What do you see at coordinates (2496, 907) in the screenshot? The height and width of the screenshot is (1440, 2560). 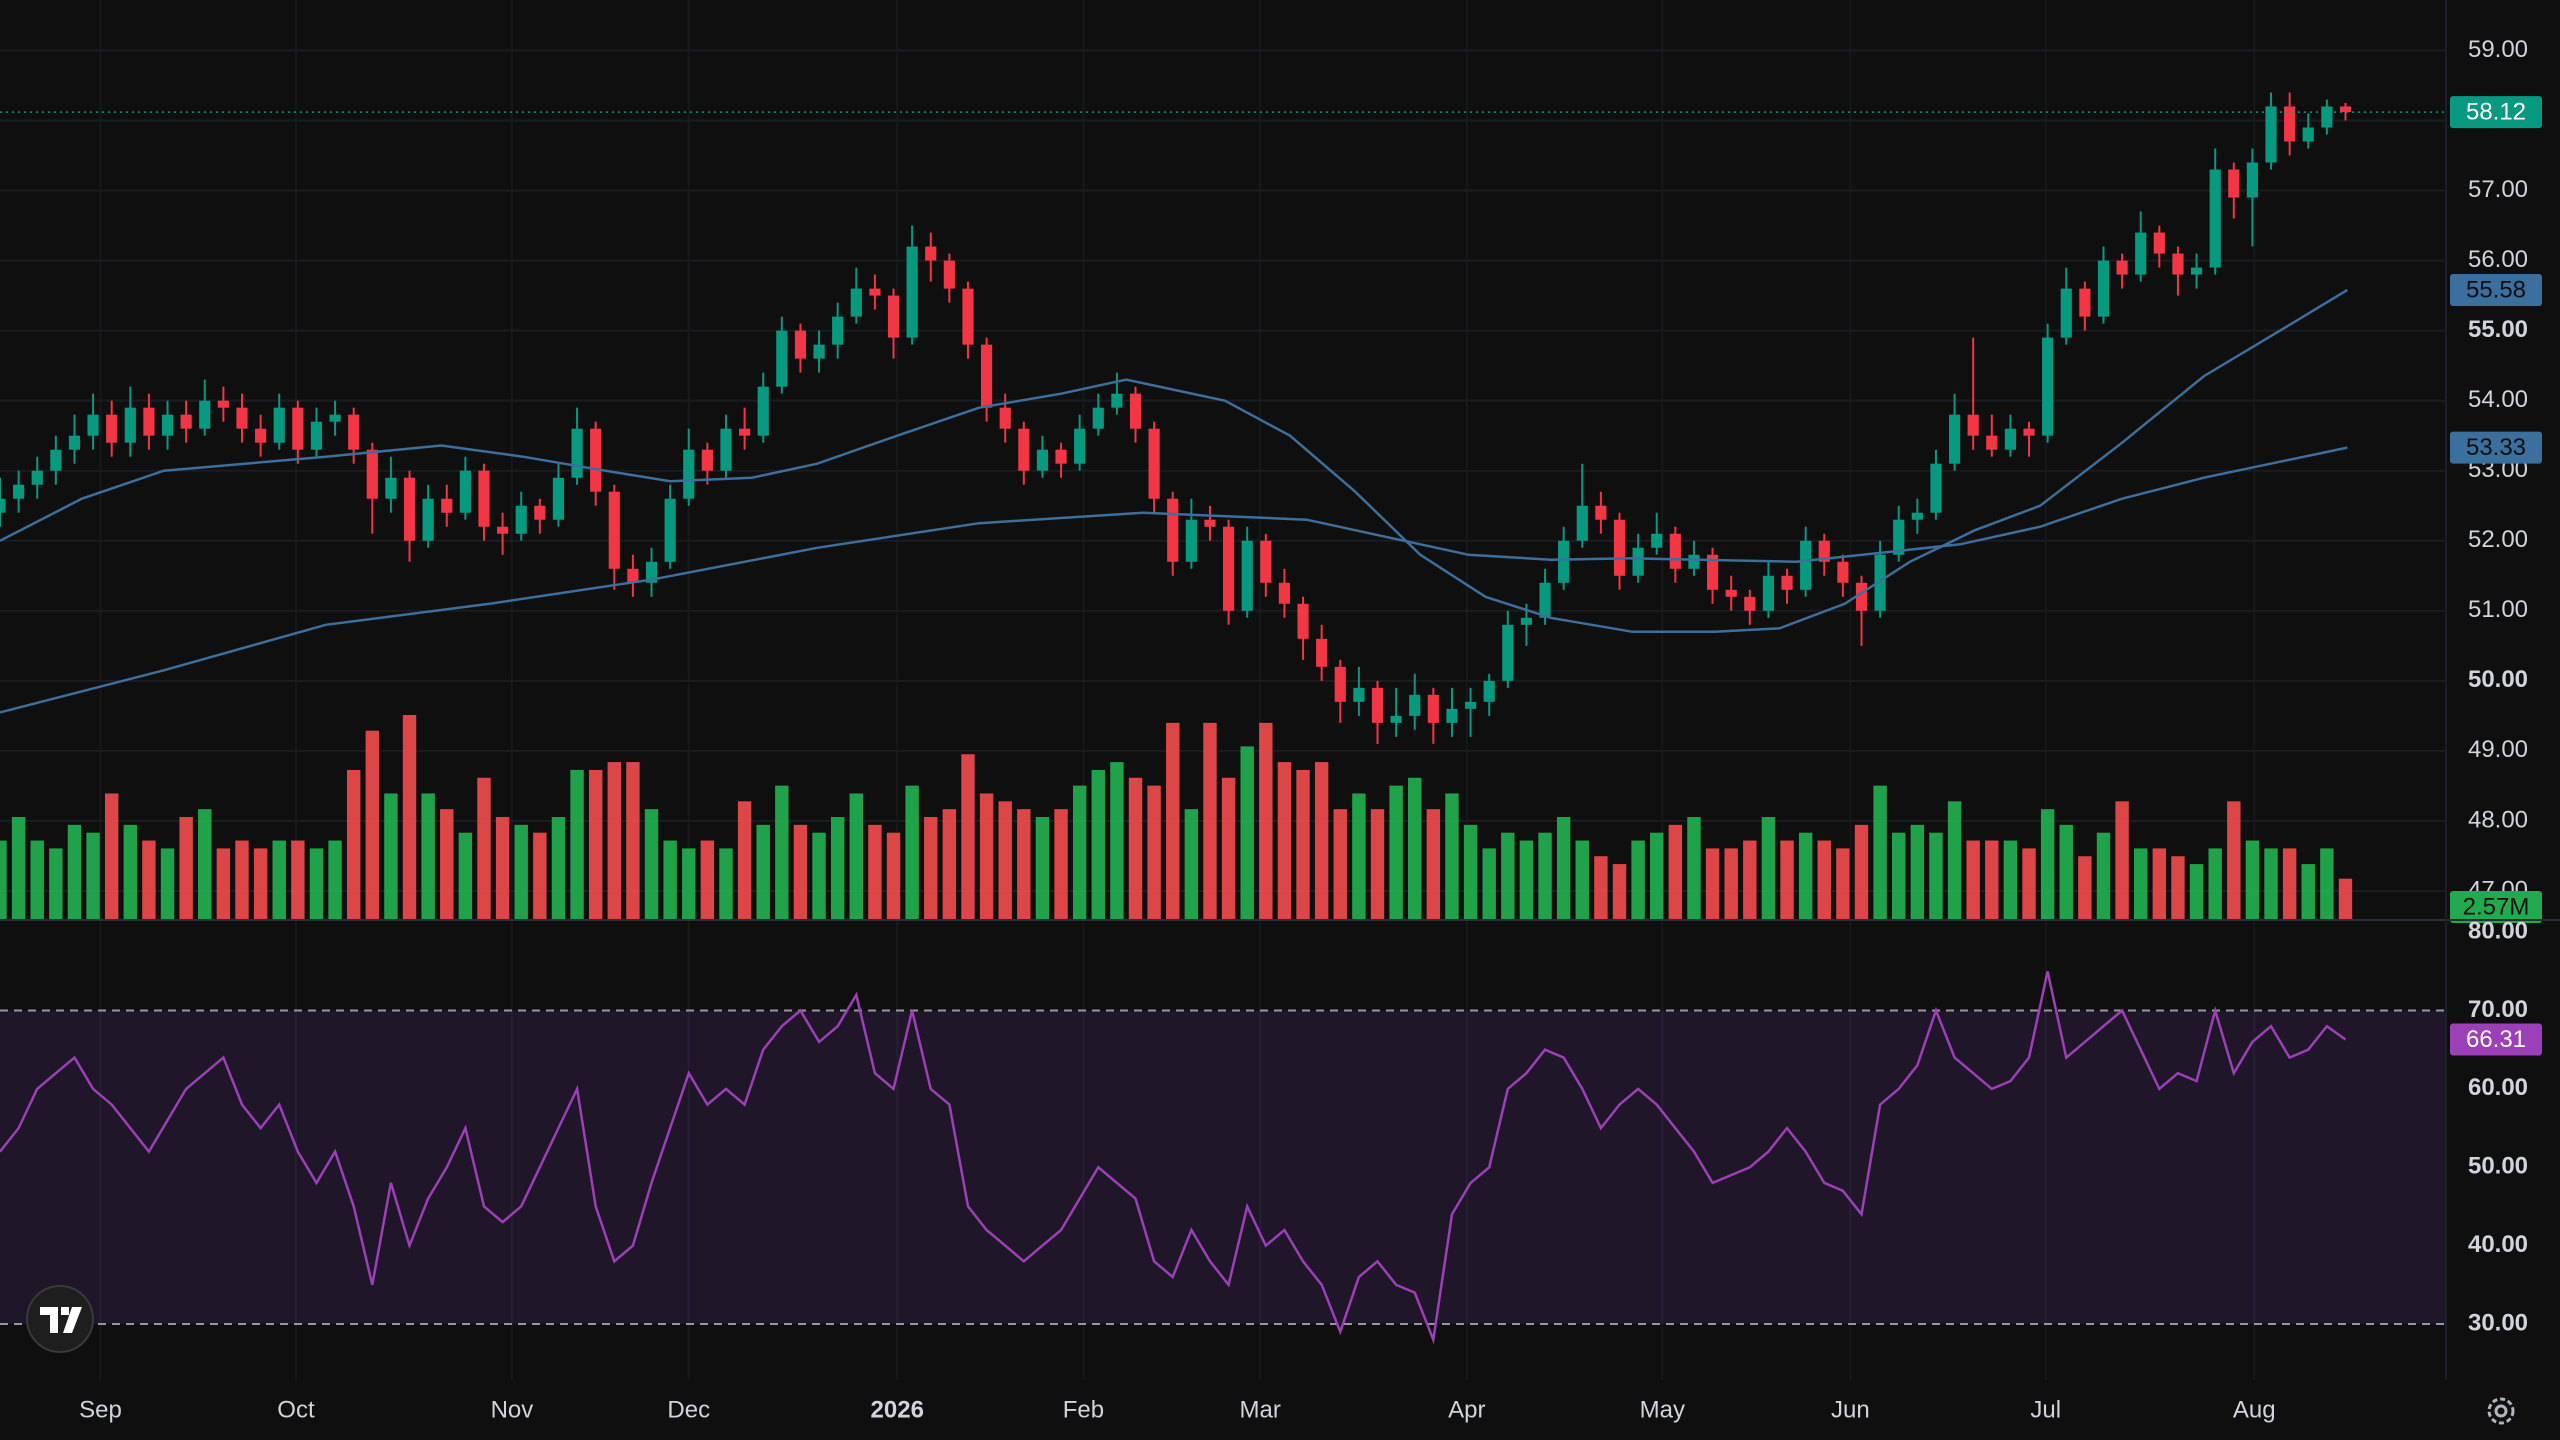 I see `volume-label-box` at bounding box center [2496, 907].